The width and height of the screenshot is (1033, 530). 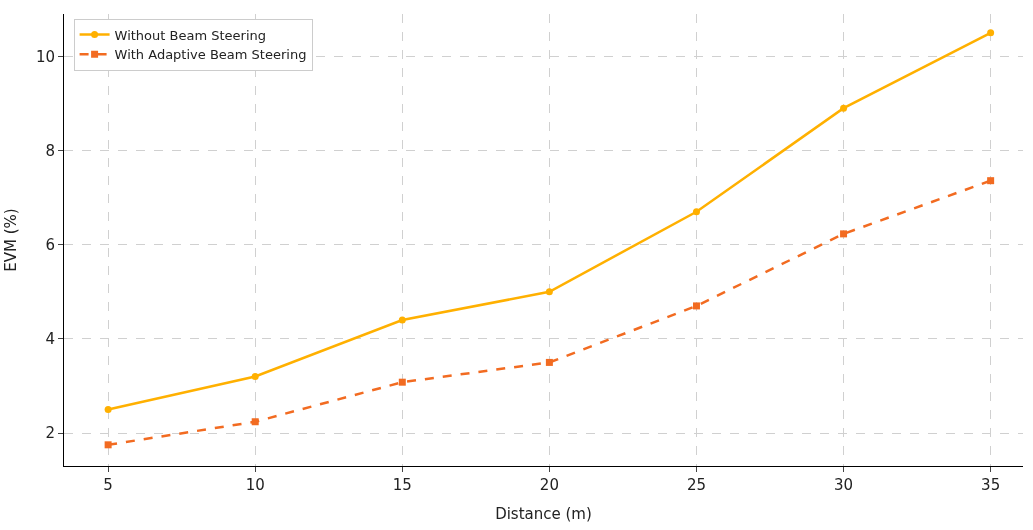 I want to click on x-tick-label: 10, so click(x=255, y=485).